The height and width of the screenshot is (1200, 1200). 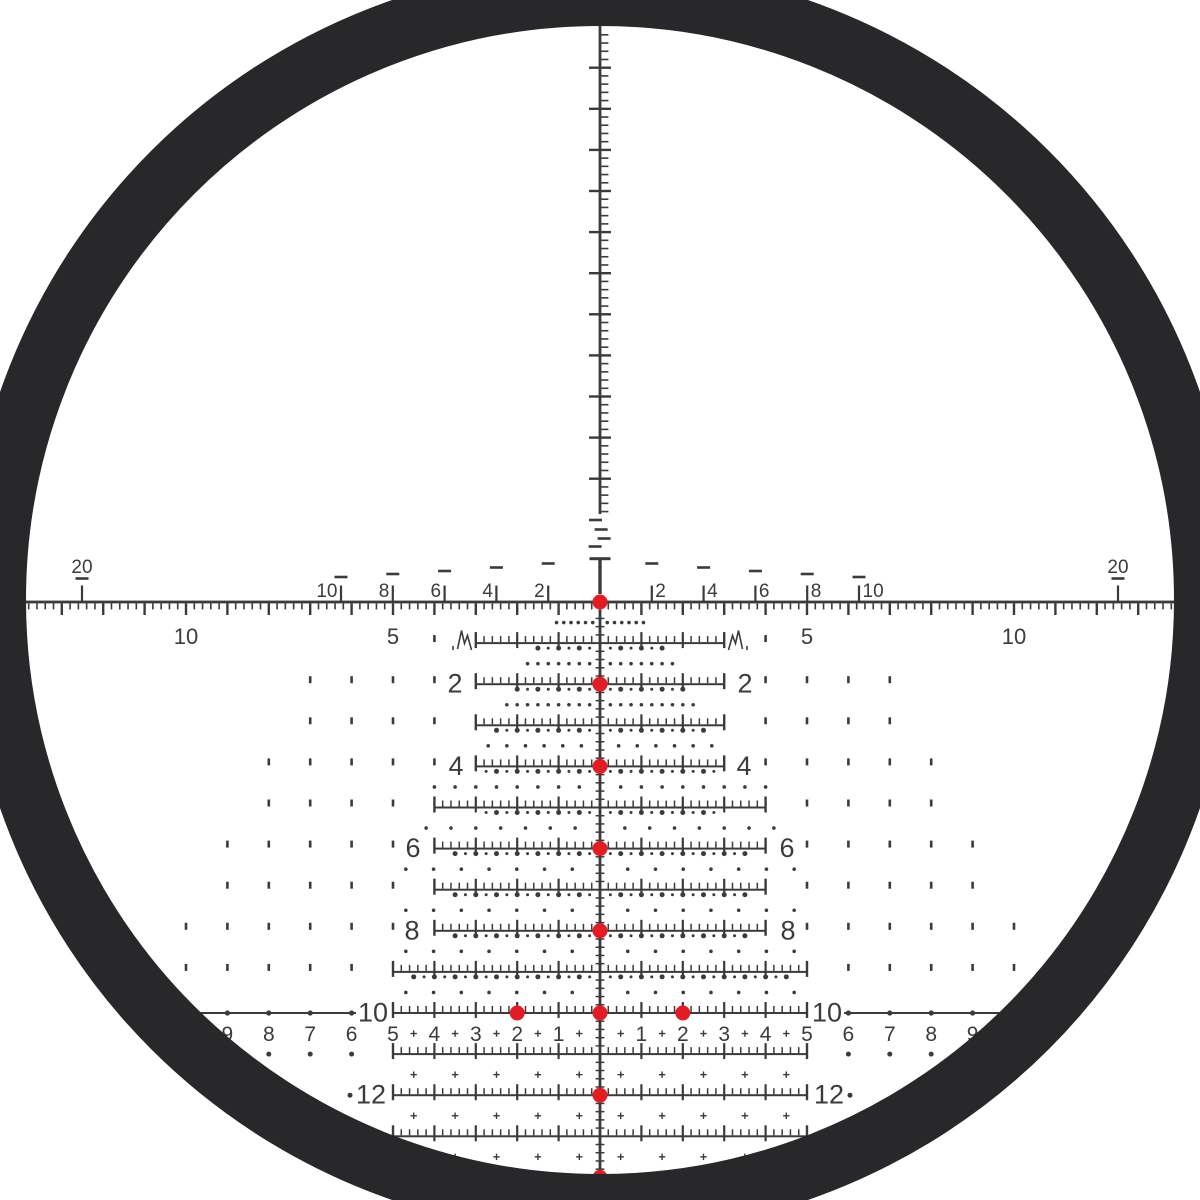 What do you see at coordinates (931, 1034) in the screenshot?
I see `wind-number-right: 8` at bounding box center [931, 1034].